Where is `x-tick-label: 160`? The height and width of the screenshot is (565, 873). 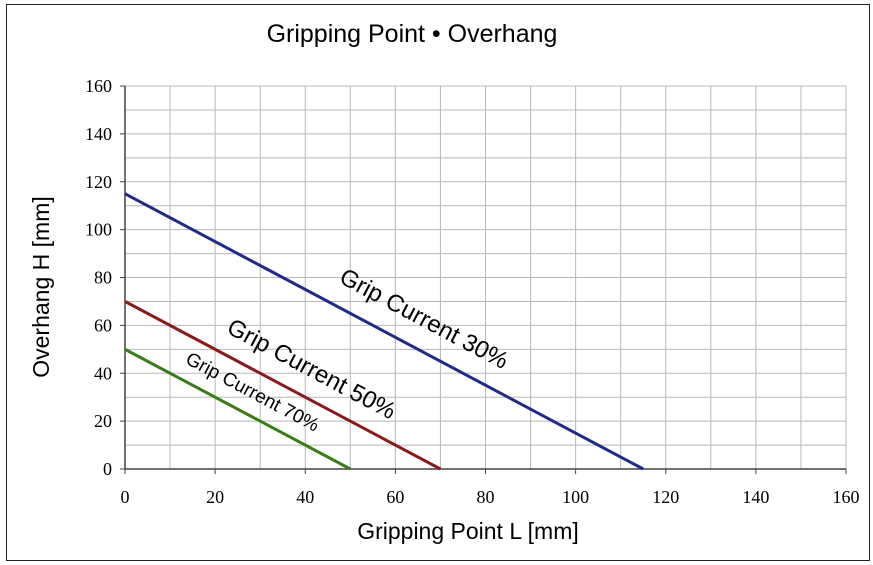
x-tick-label: 160 is located at coordinates (846, 497).